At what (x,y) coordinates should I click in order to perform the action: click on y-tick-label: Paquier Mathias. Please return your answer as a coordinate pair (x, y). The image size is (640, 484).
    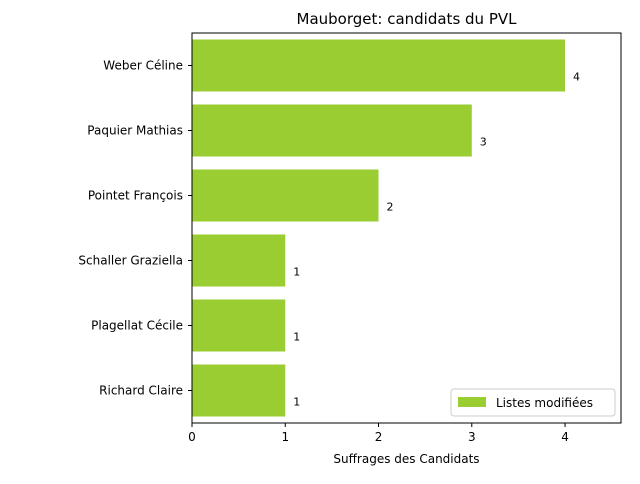
    Looking at the image, I should click on (135, 131).